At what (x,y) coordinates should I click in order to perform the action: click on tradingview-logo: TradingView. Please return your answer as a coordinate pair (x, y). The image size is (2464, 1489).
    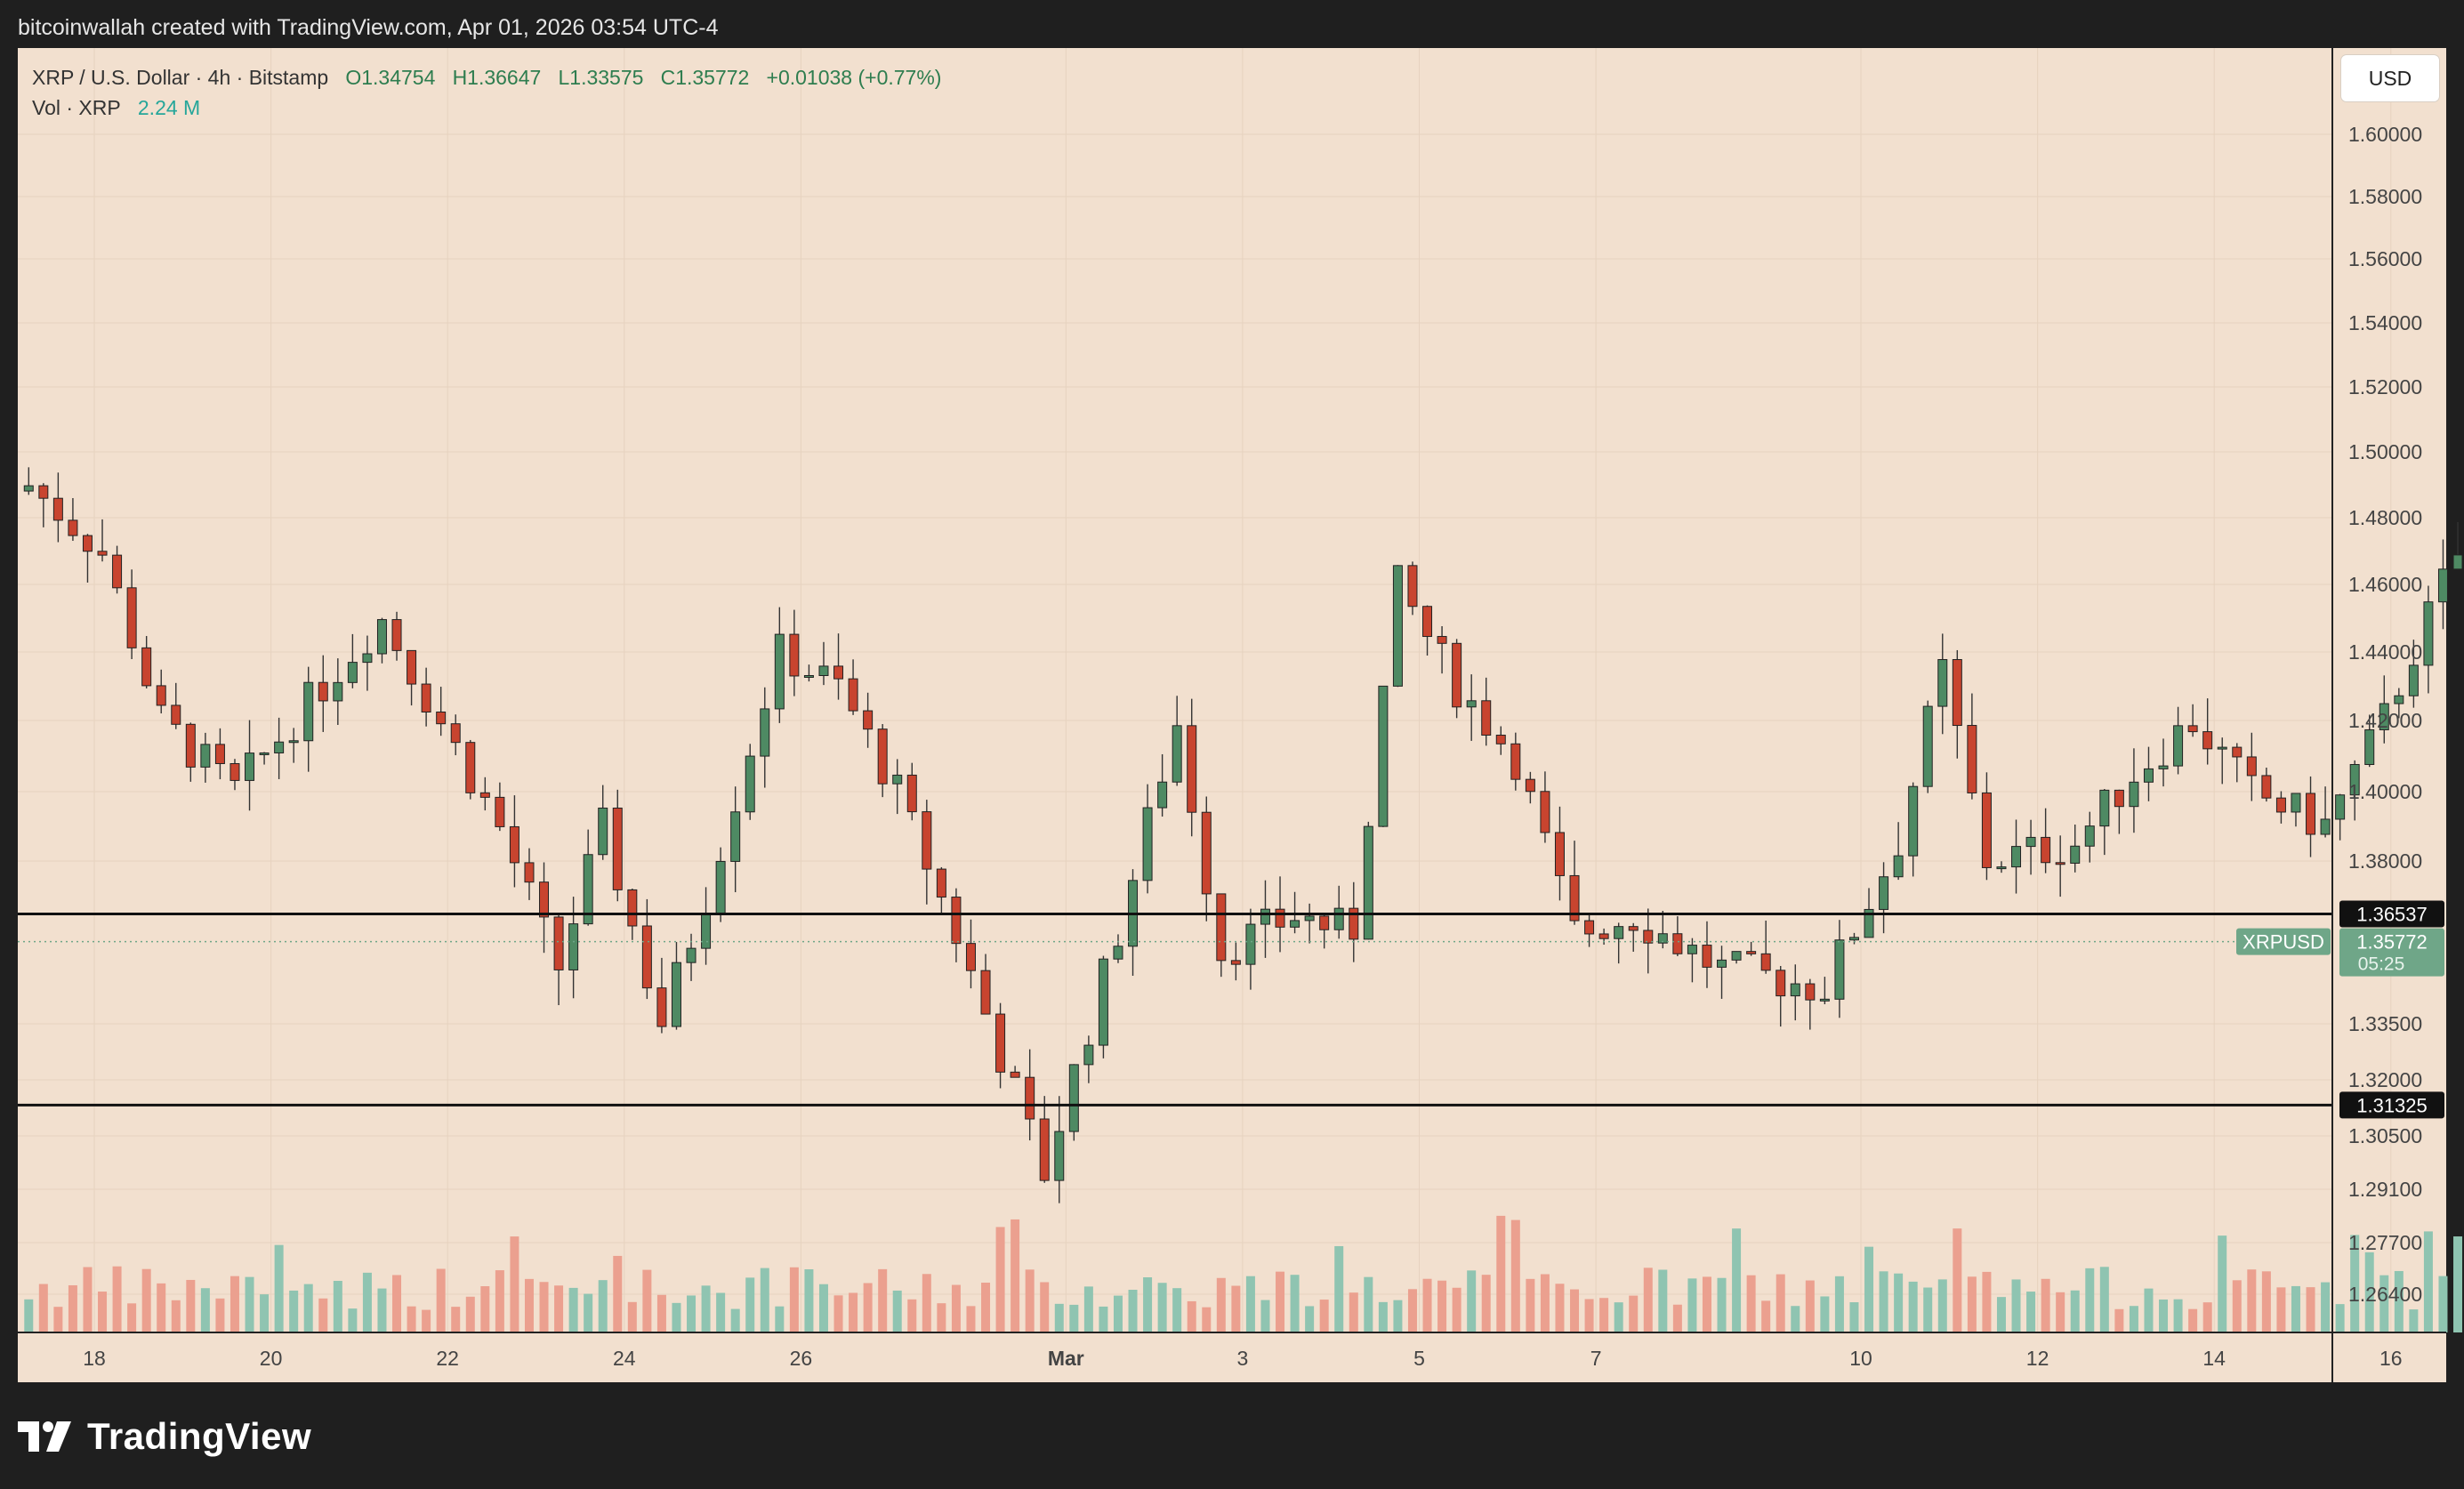
    Looking at the image, I should click on (164, 1436).